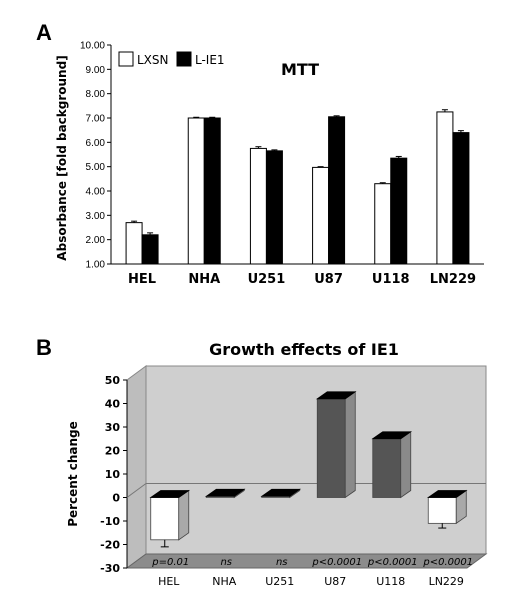 This screenshot has height=612, width=520. What do you see at coordinates (44, 32) in the screenshot?
I see `panel-a-label: A` at bounding box center [44, 32].